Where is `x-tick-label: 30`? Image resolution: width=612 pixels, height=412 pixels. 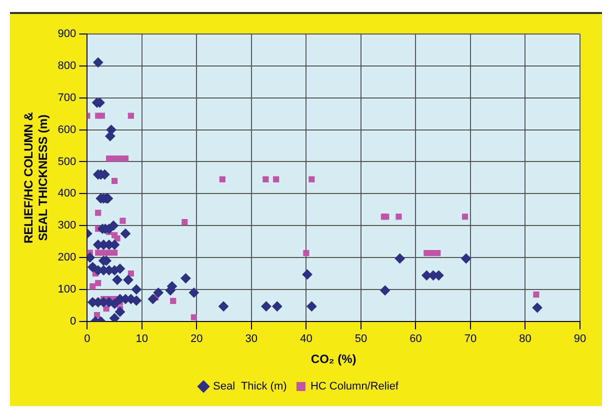 x-tick-label: 30 is located at coordinates (251, 339).